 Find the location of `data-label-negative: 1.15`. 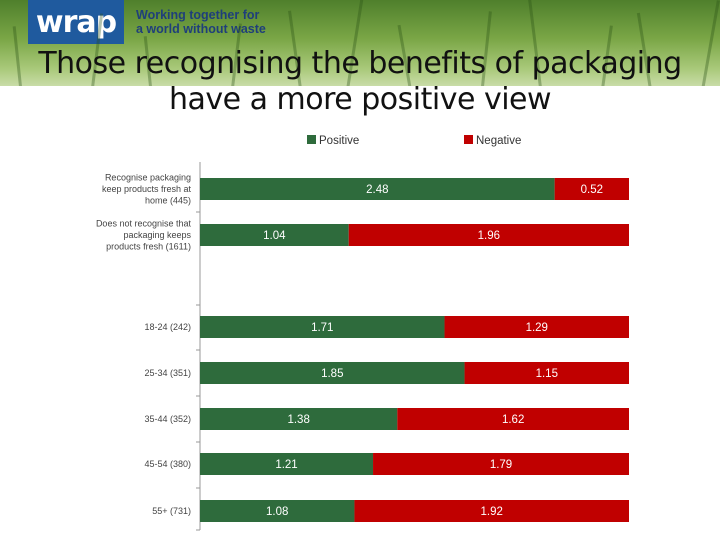

data-label-negative: 1.15 is located at coordinates (547, 374).